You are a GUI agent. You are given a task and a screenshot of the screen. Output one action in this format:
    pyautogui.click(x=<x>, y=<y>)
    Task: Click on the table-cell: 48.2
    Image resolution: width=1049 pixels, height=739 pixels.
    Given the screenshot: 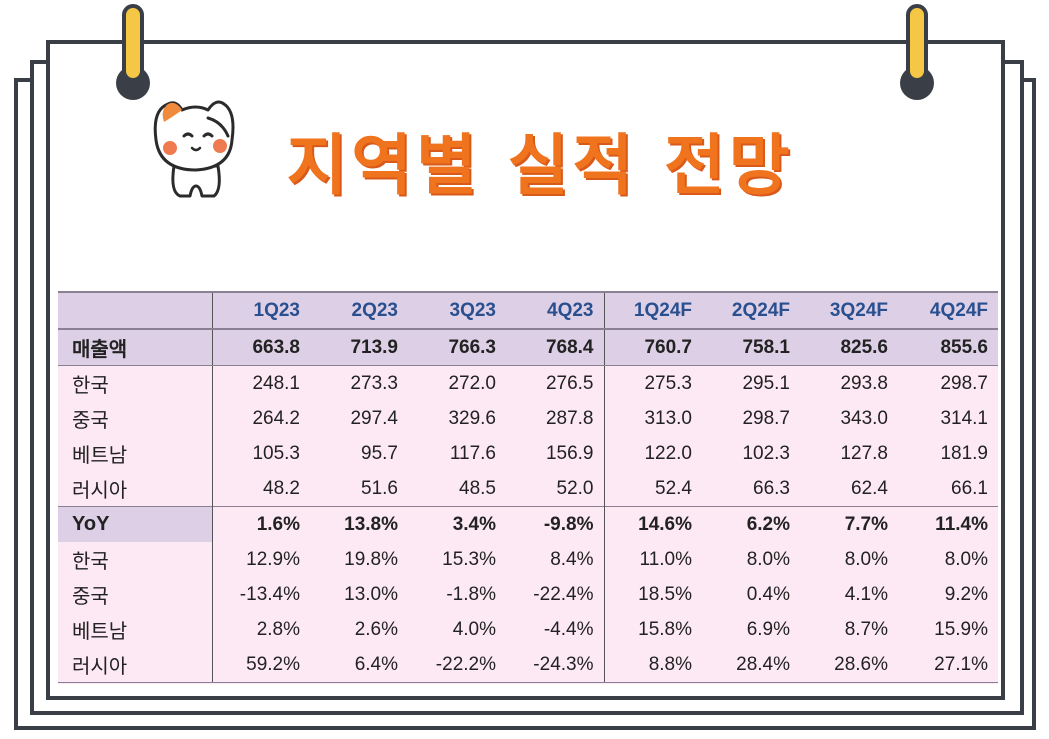 What is the action you would take?
    pyautogui.click(x=260, y=489)
    